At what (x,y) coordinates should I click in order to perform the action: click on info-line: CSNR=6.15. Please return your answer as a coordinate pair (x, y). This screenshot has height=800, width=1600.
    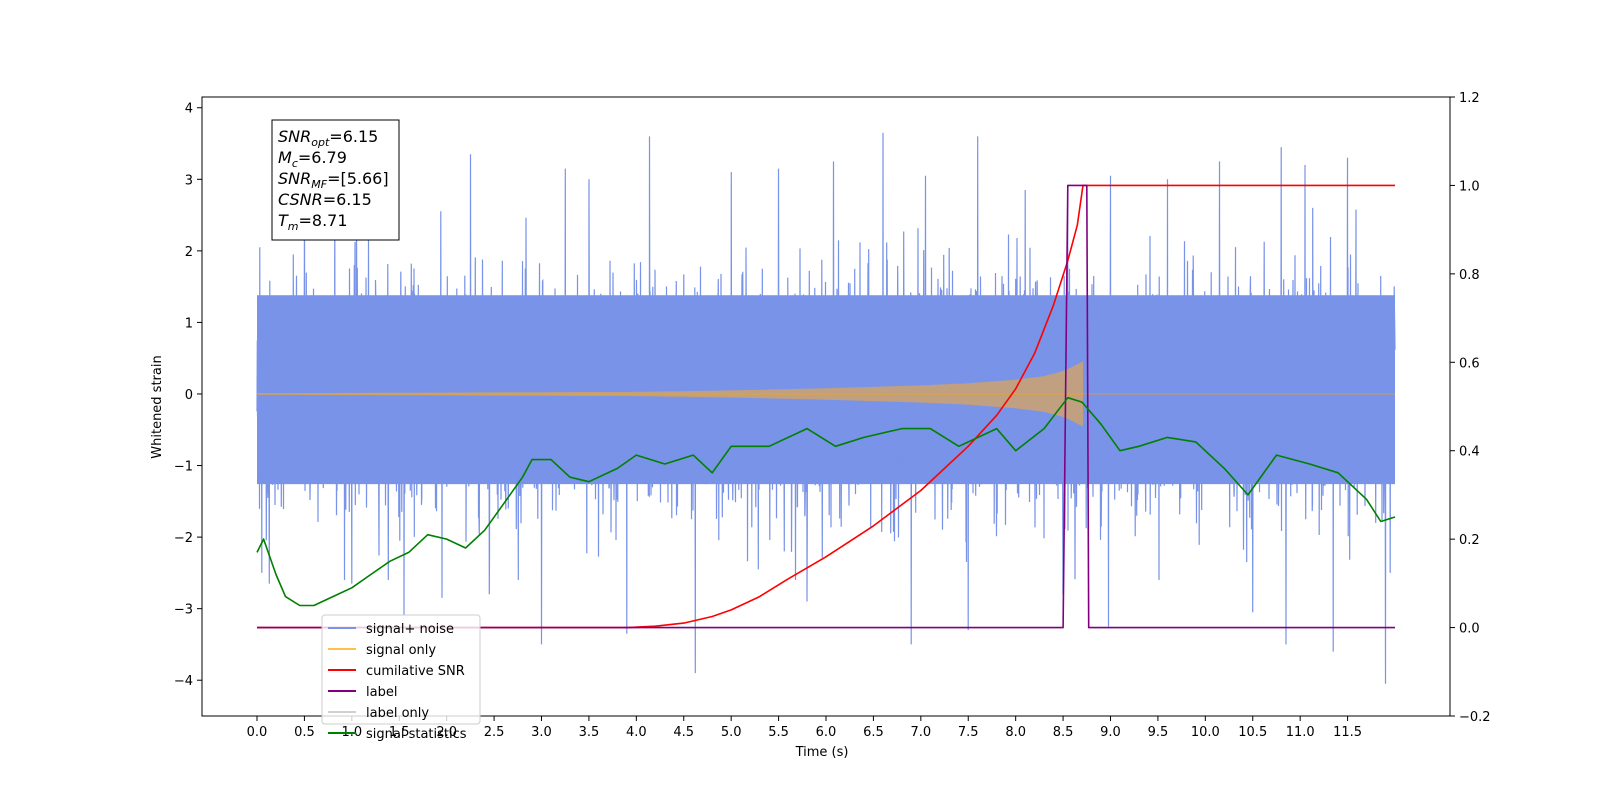
    Looking at the image, I should click on (325, 199).